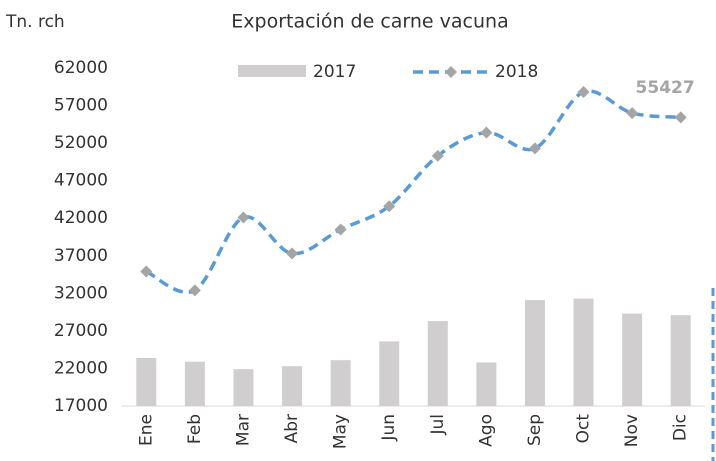 Image resolution: width=716 pixels, height=461 pixels. What do you see at coordinates (81, 293) in the screenshot?
I see `y-tick-label: 32000` at bounding box center [81, 293].